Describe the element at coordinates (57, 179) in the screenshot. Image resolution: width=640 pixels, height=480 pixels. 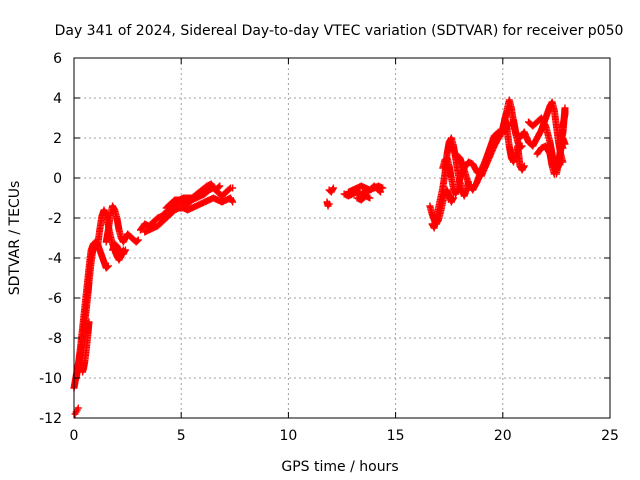
I see `y-tick-label: 0` at that location.